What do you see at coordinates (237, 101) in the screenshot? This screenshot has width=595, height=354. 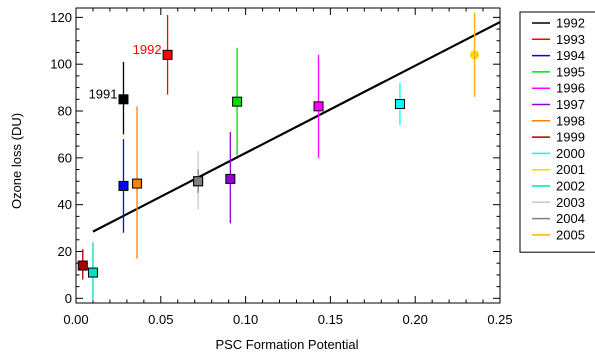 I see `data-point-1995` at bounding box center [237, 101].